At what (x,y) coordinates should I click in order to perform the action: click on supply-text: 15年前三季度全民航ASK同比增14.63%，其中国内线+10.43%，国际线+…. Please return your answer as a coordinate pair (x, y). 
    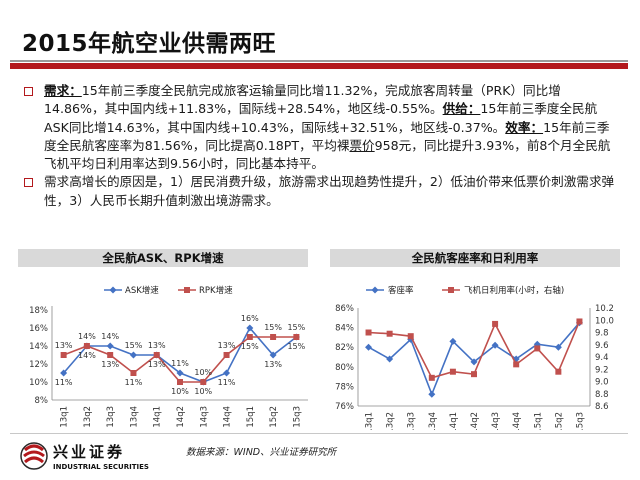
    Looking at the image, I should click on (321, 118).